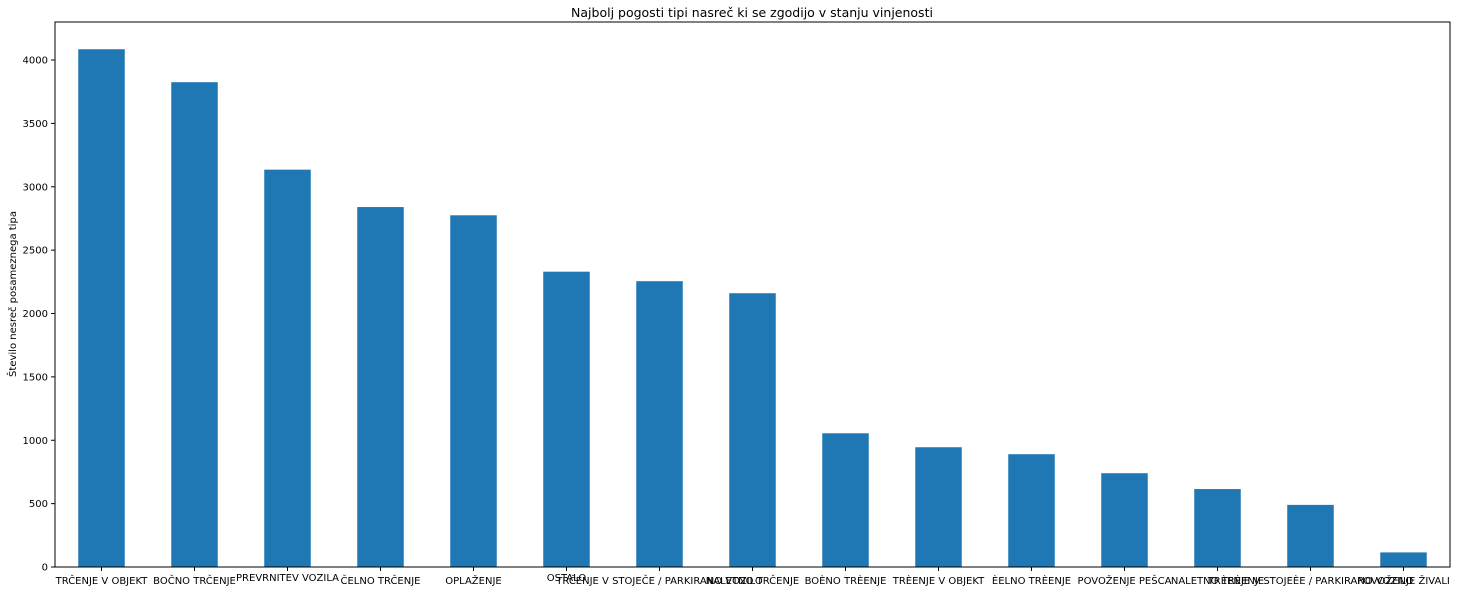 The image size is (1457, 593). Describe the element at coordinates (12, 294) in the screenshot. I see `y-axis-label: Število nesreč posameznega tipa` at that location.